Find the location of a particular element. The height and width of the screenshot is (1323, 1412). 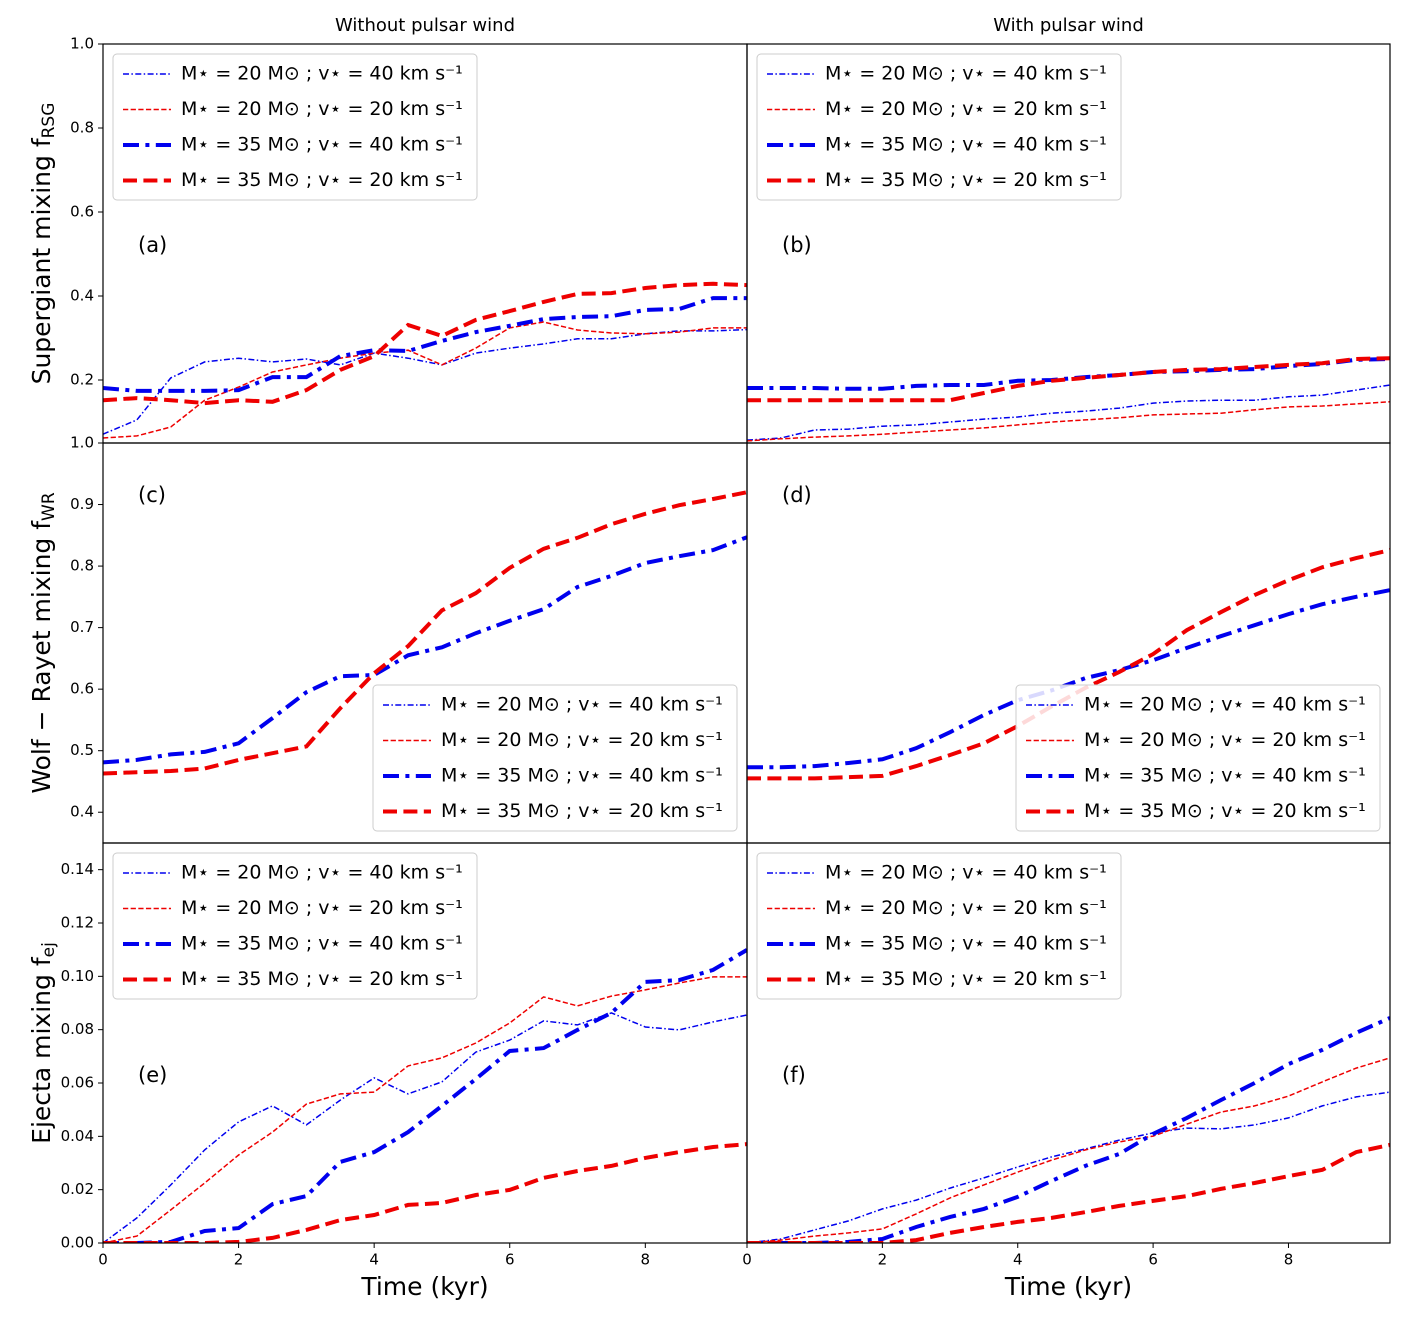

panel-annotation: (e) is located at coordinates (152, 1075).